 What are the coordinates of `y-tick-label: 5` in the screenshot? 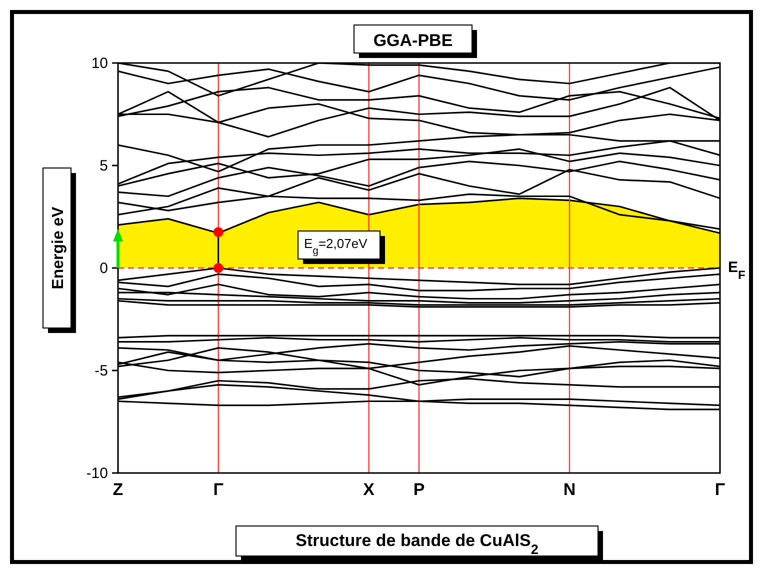 It's located at (104, 166).